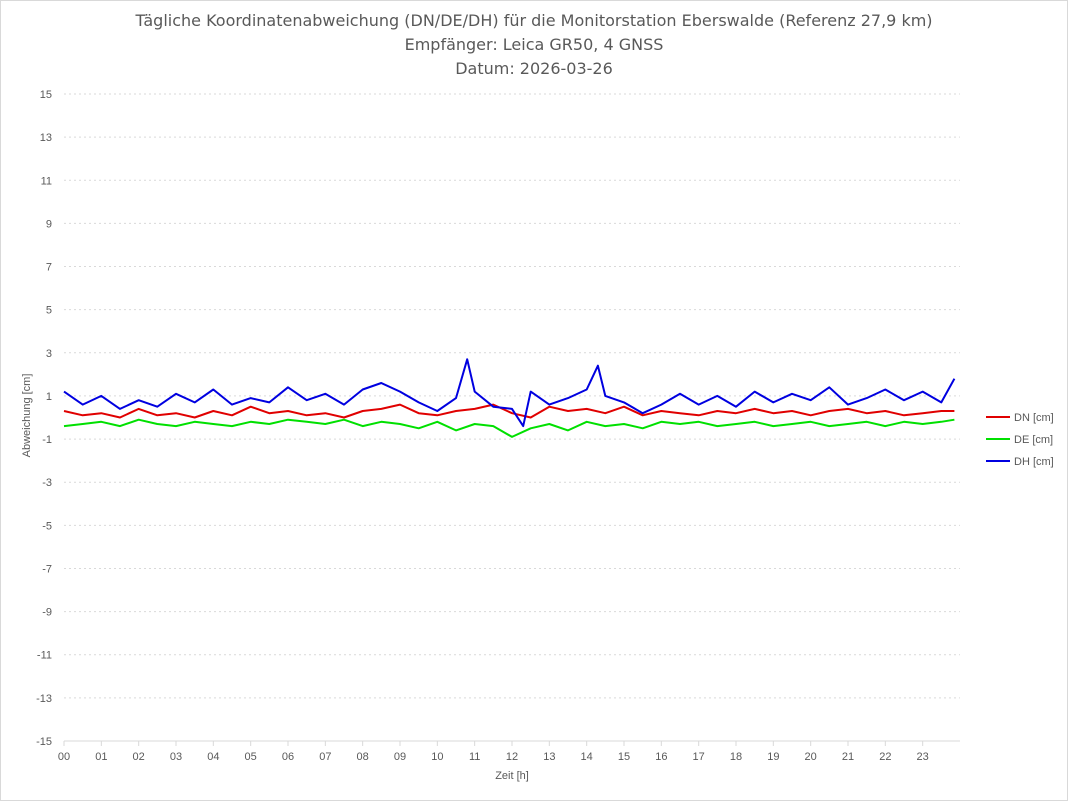 The width and height of the screenshot is (1068, 801). I want to click on x-tick-label: 12, so click(512, 757).